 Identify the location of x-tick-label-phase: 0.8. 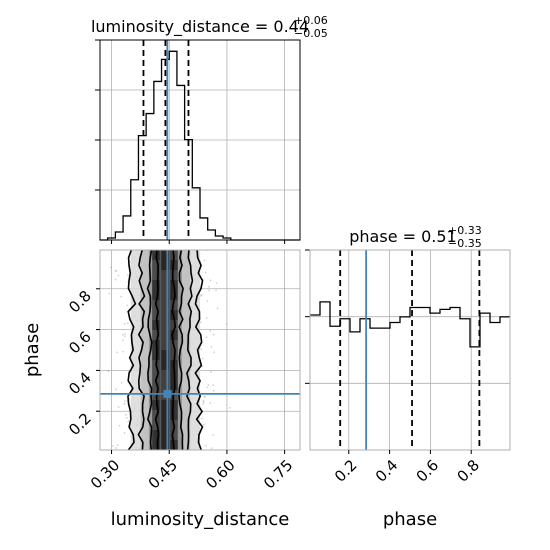
(468, 471).